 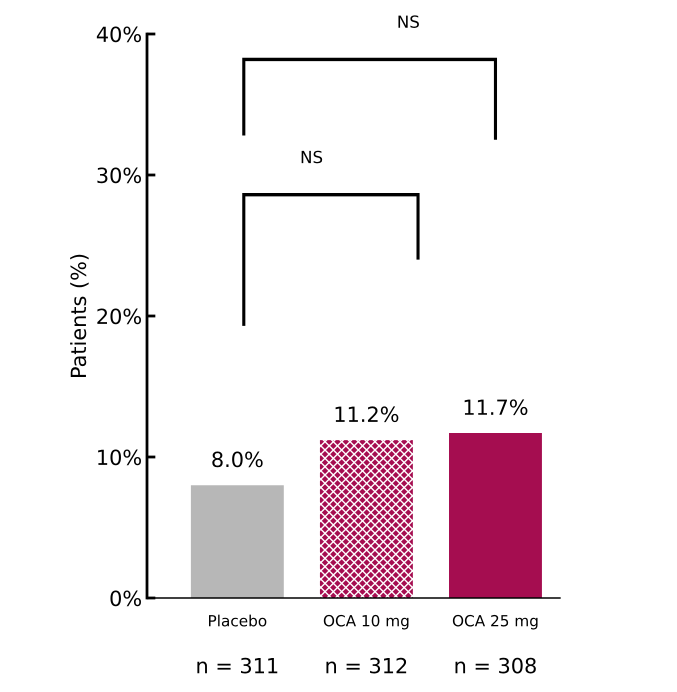 I want to click on text: NS, so click(x=408, y=21).